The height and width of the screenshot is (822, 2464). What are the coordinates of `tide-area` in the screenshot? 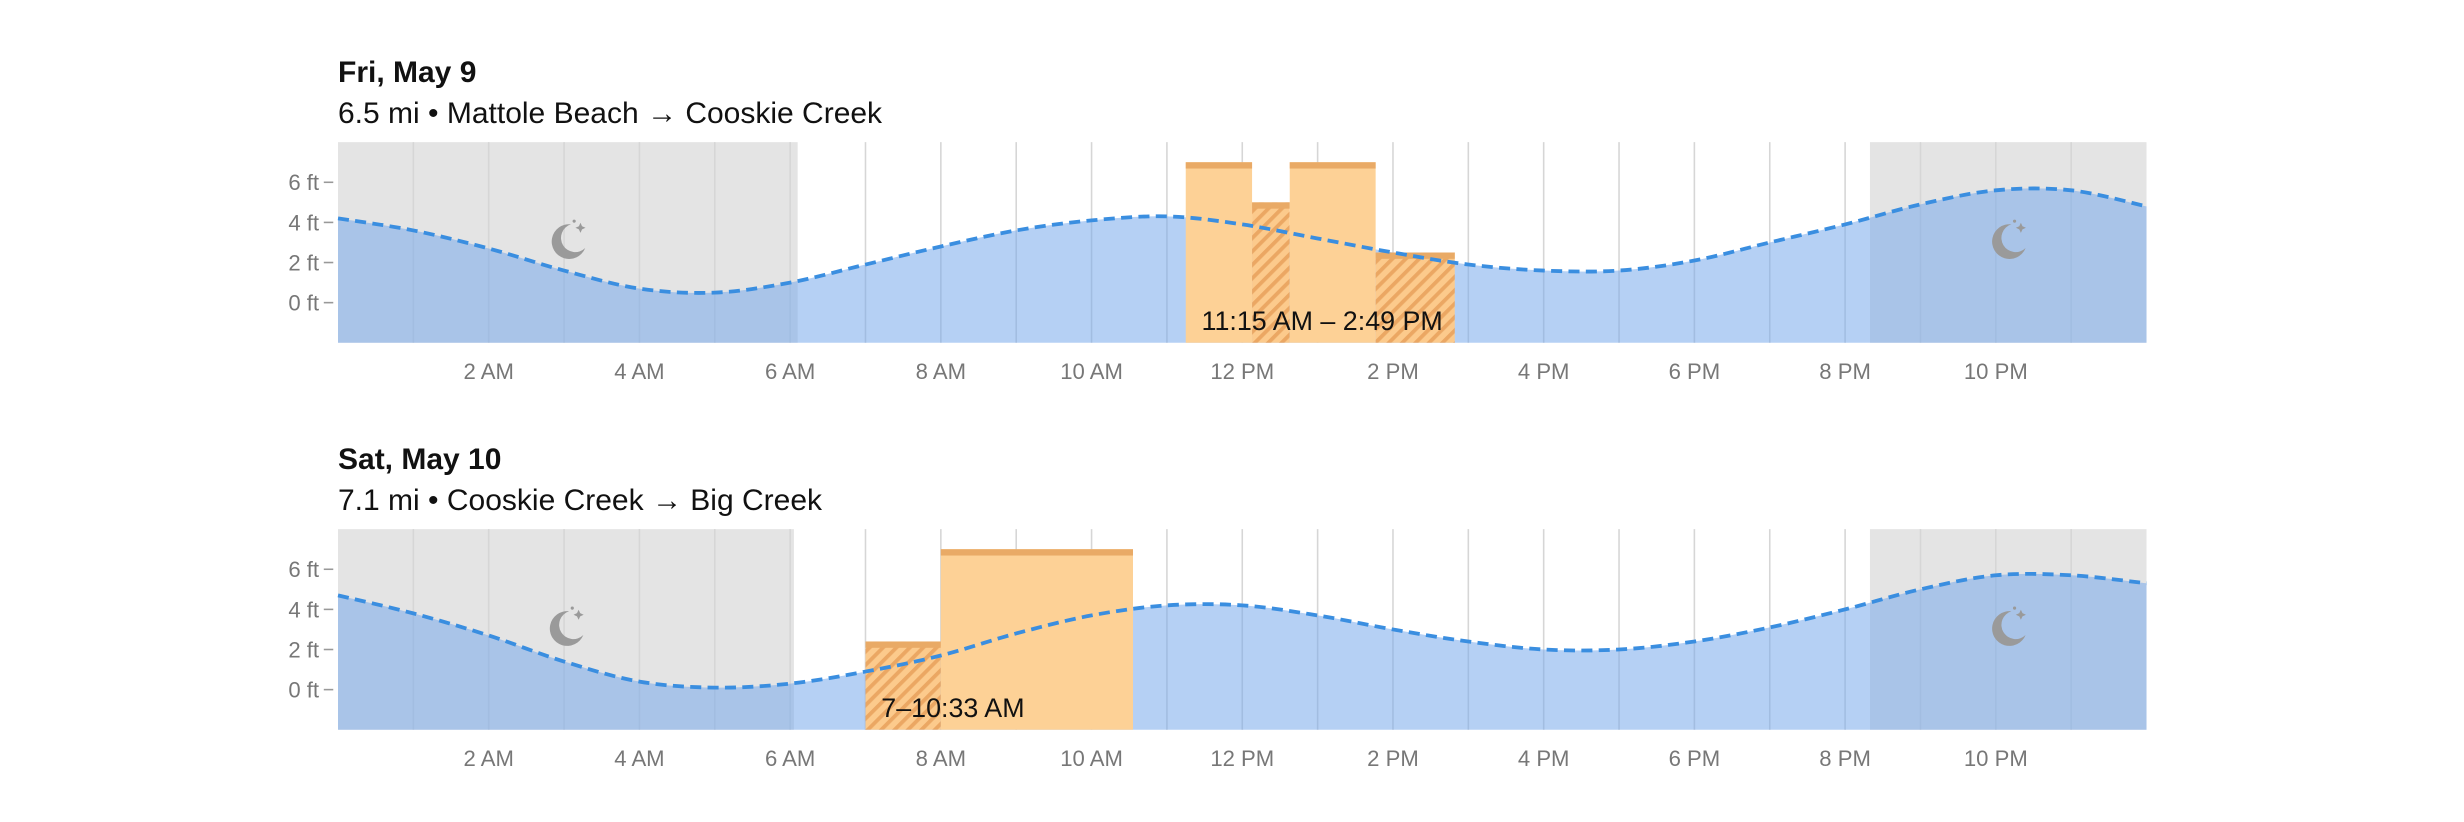 It's located at (1242, 651).